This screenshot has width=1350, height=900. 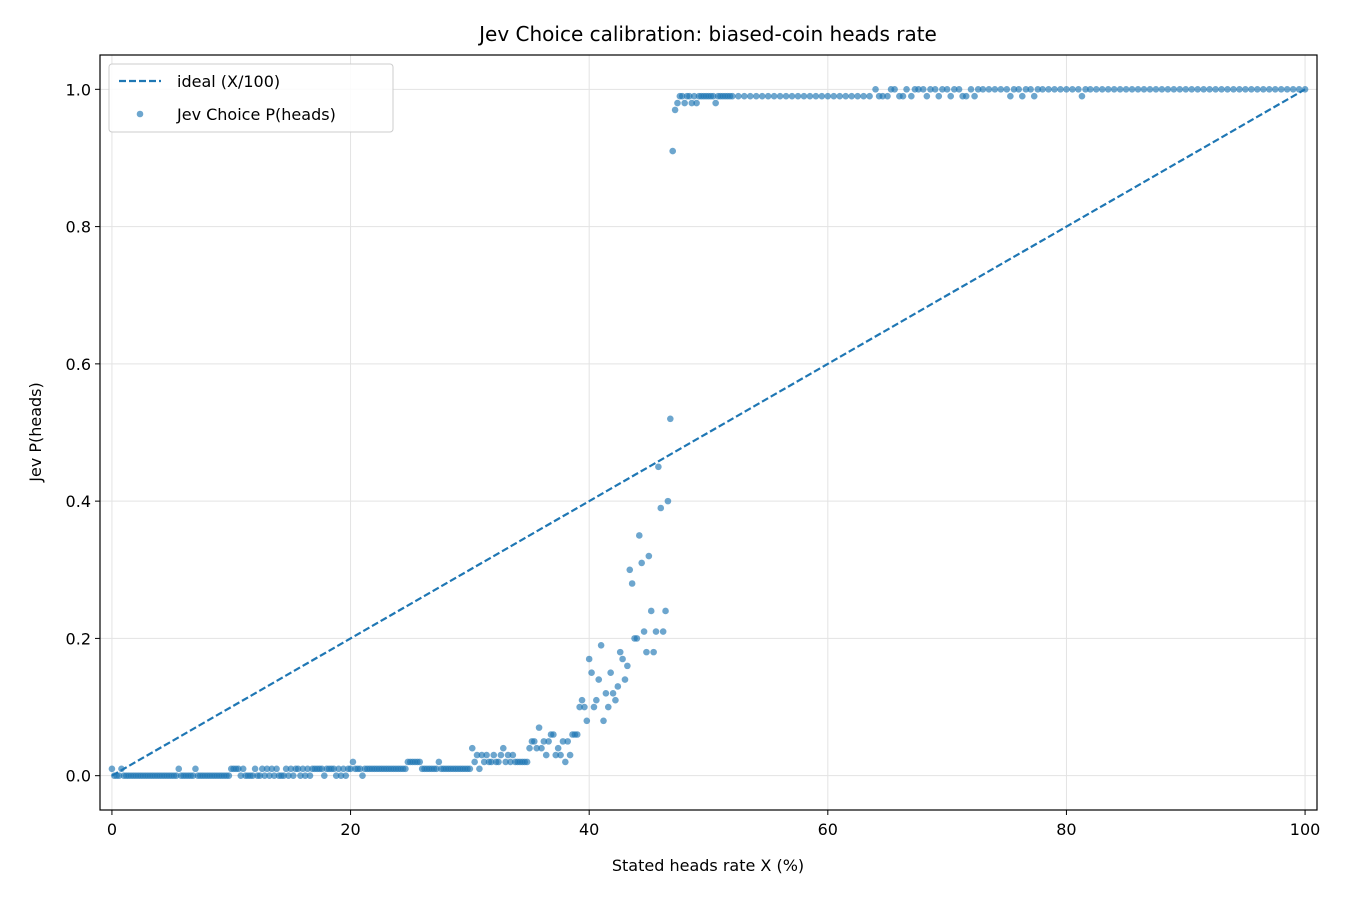 I want to click on y-axis-label: Jev P(heads), so click(x=35, y=432).